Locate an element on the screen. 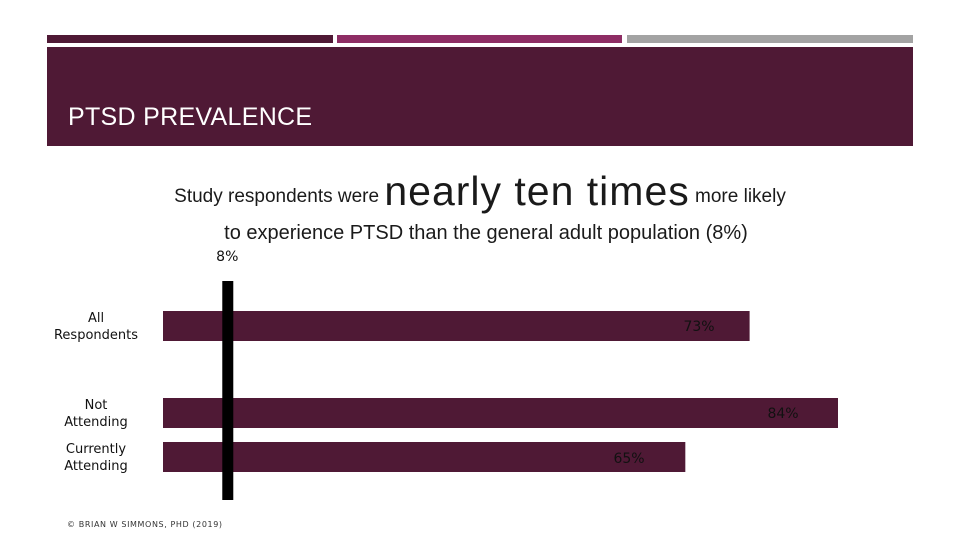 This screenshot has width=960, height=540. category-label-2-line-1: Attending is located at coordinates (95, 466).